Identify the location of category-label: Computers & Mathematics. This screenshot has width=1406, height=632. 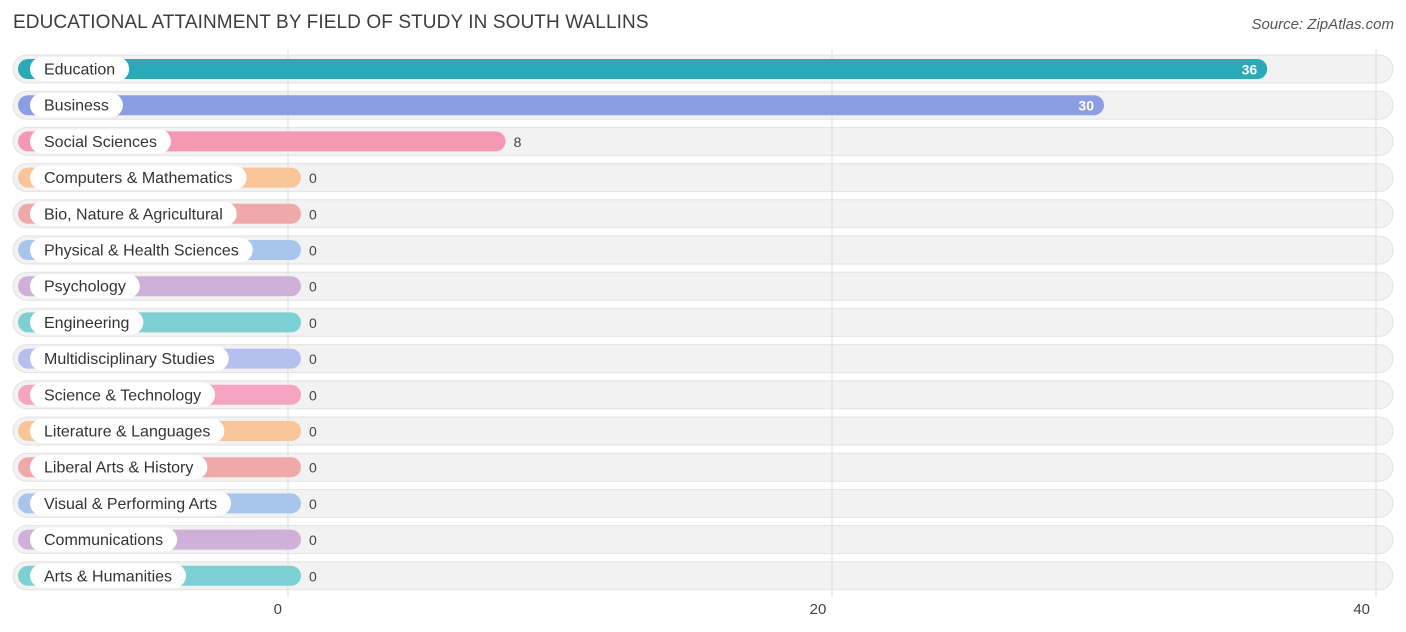
(138, 178).